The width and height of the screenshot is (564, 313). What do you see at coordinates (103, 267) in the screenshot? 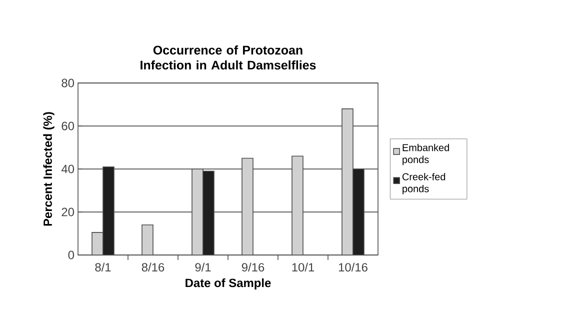
I see `x-tick-label: 8/1` at bounding box center [103, 267].